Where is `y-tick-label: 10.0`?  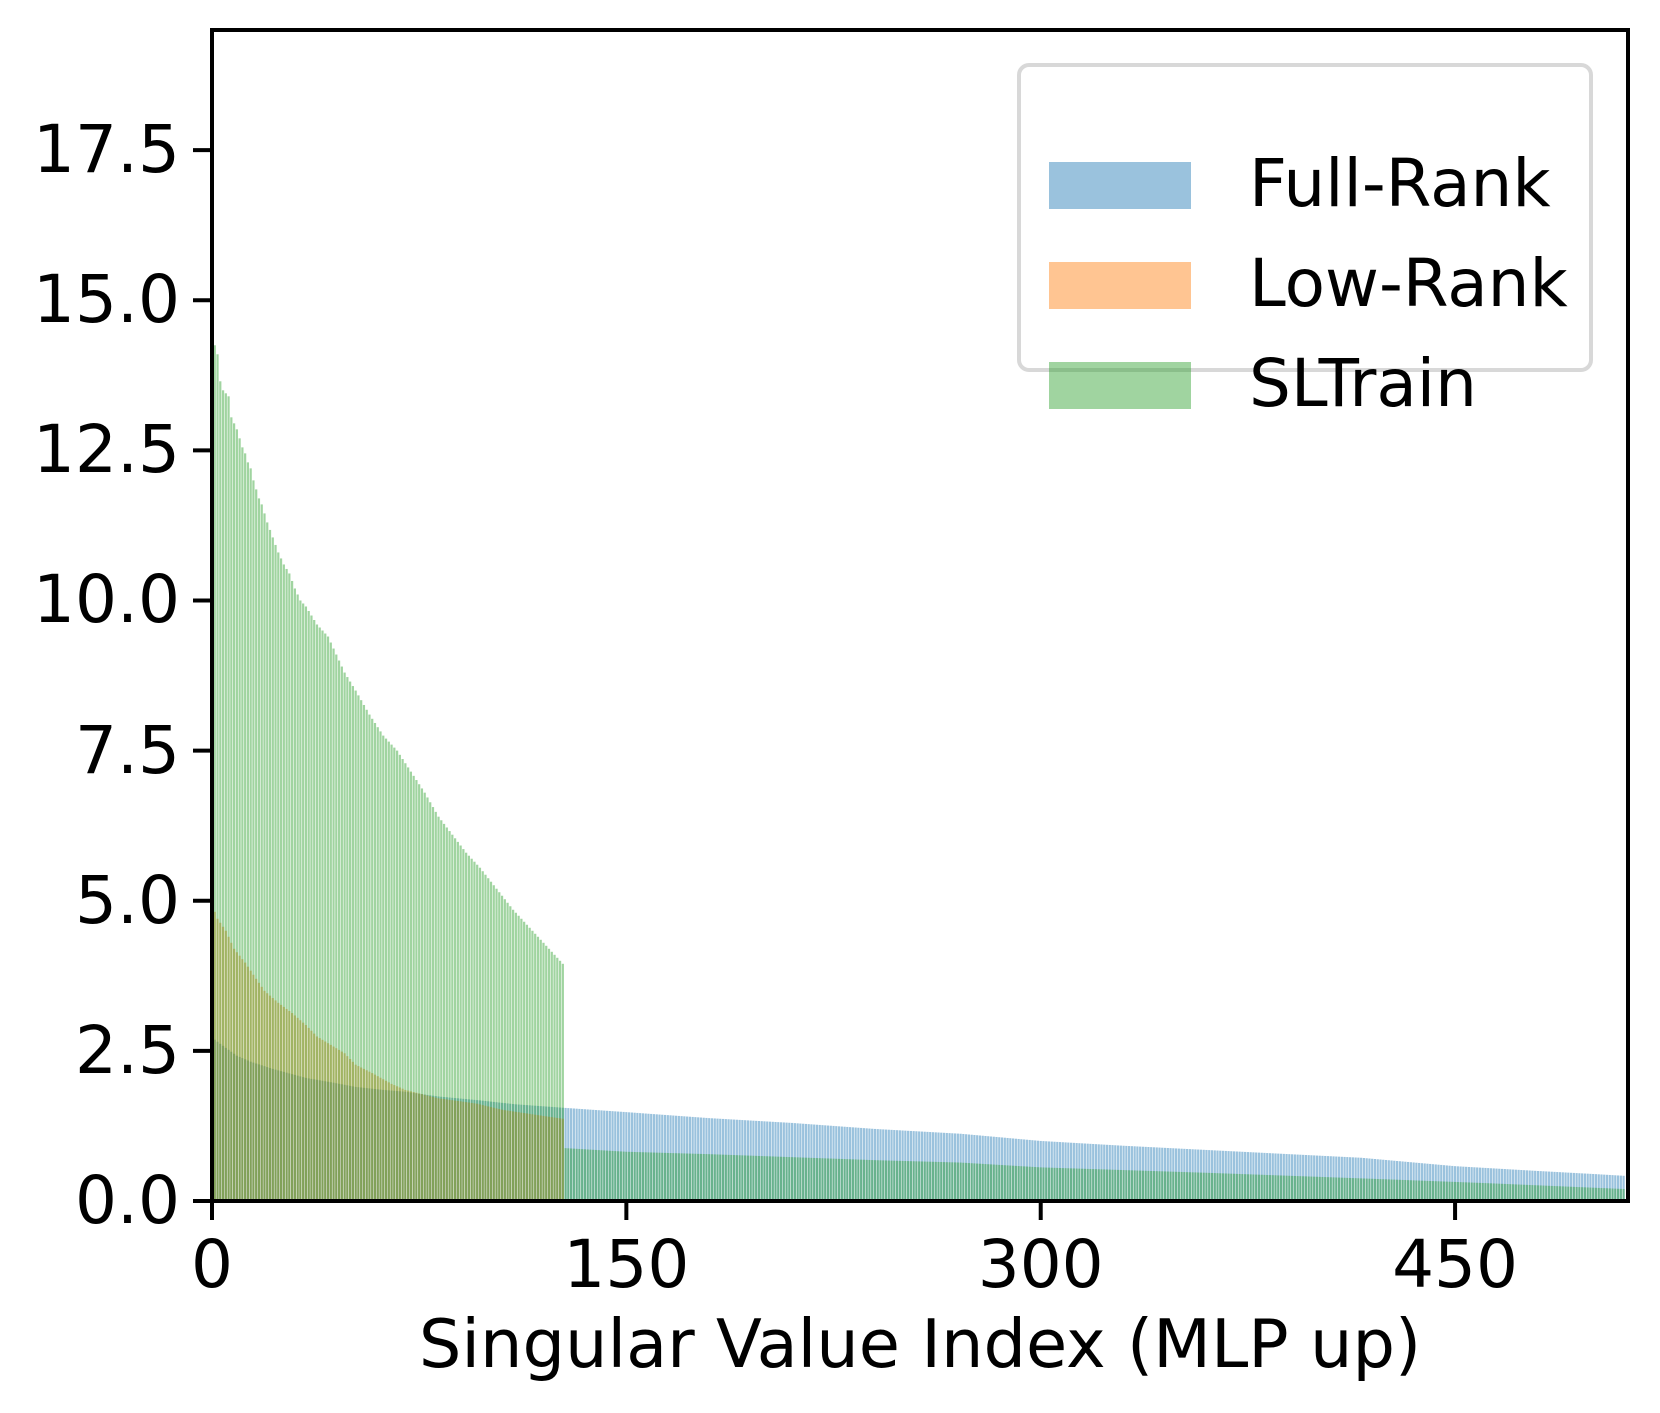
y-tick-label: 10.0 is located at coordinates (106, 600).